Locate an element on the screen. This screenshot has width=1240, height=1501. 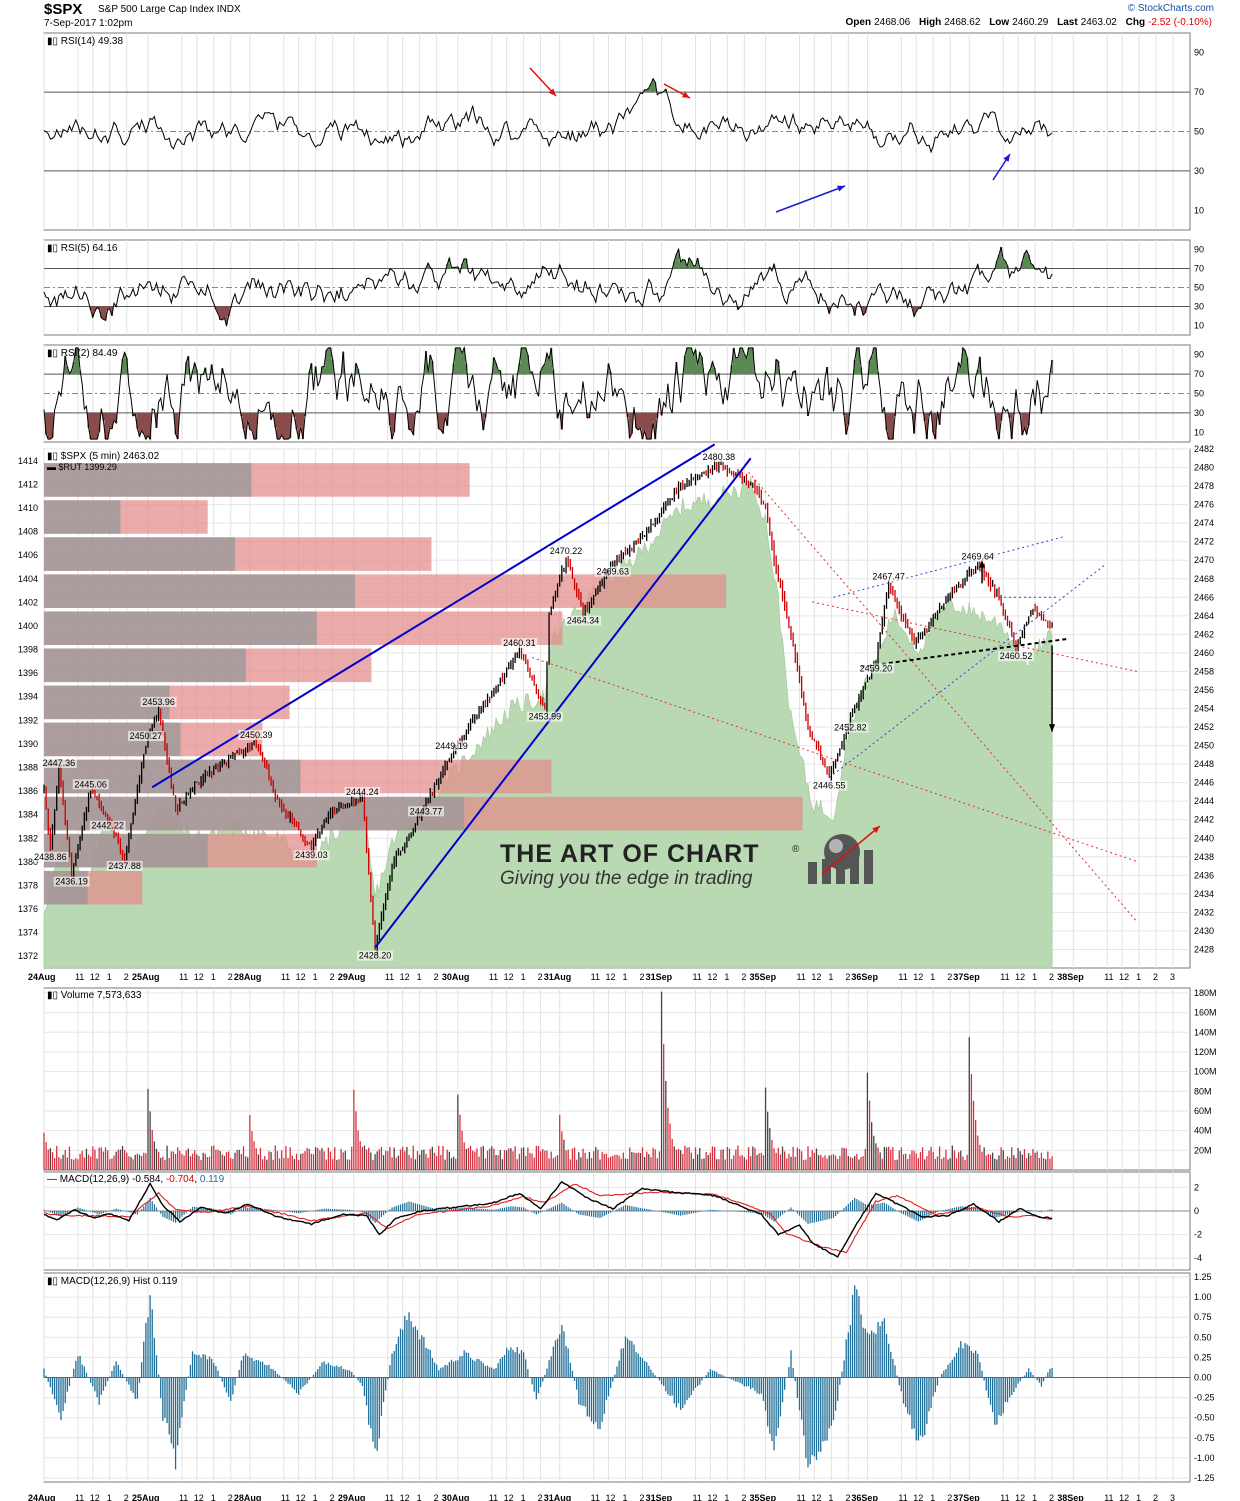
symbol: $SPX is located at coordinates (63, 9).